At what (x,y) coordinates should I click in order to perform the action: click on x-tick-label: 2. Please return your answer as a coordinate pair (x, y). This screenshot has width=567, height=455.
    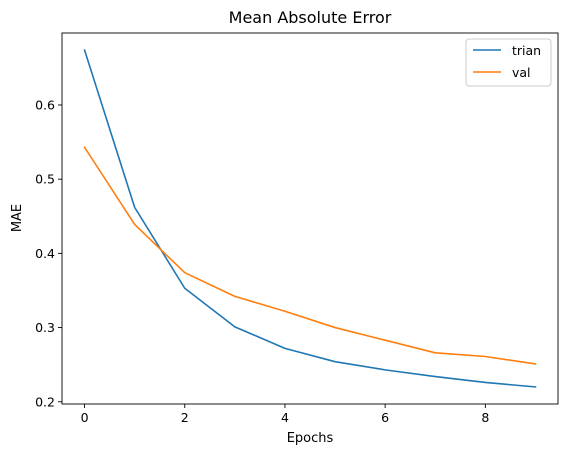
    Looking at the image, I should click on (185, 417).